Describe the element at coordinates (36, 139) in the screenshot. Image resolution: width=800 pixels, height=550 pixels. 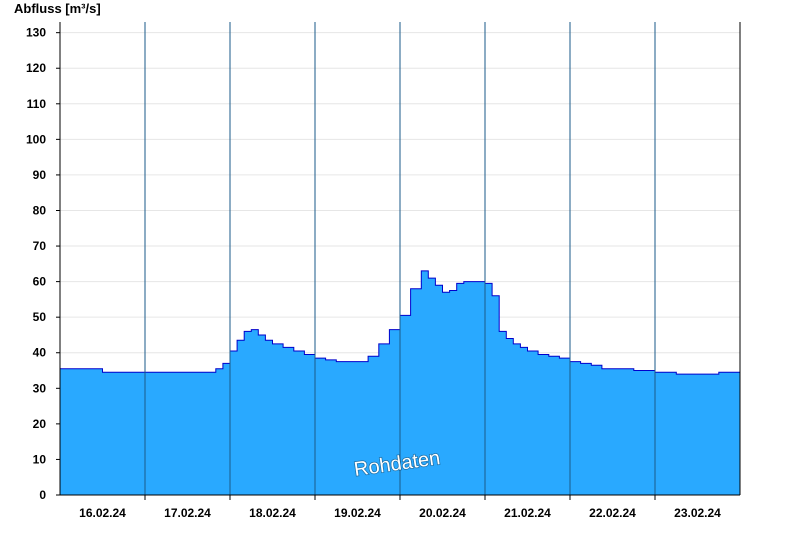
I see `y-tick-label: 100` at that location.